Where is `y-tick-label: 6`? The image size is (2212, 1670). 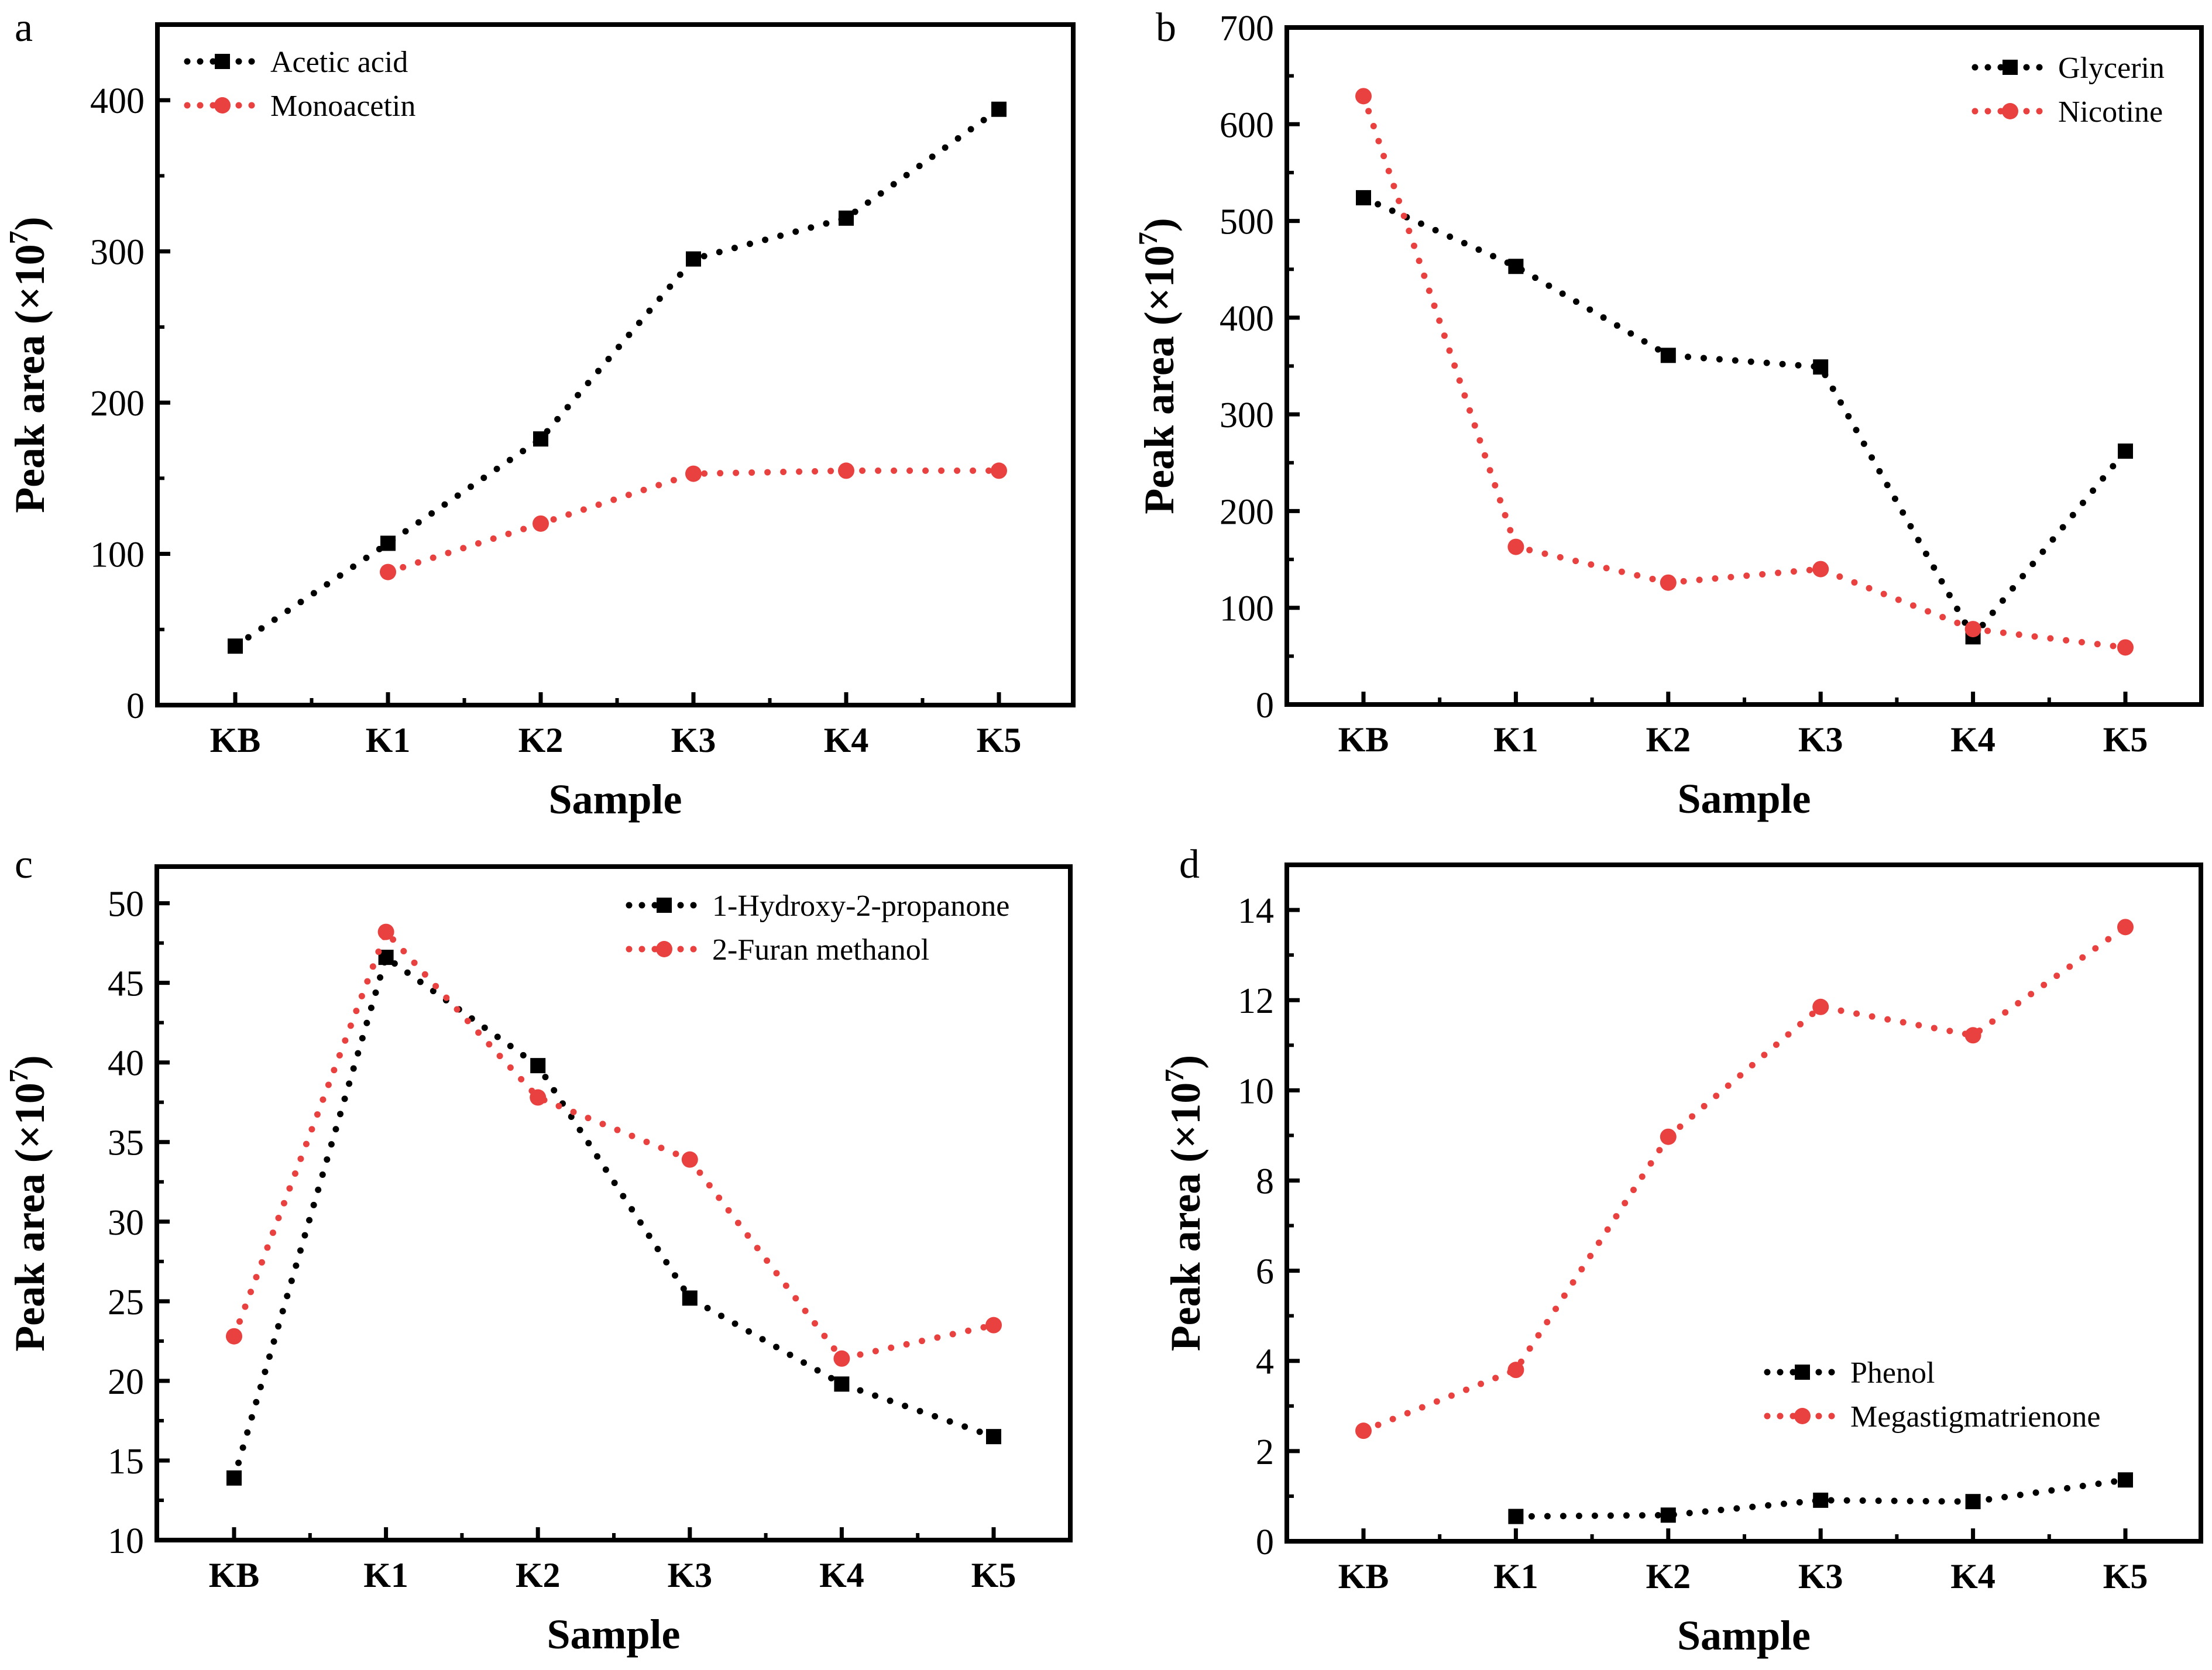 y-tick-label: 6 is located at coordinates (1265, 1272).